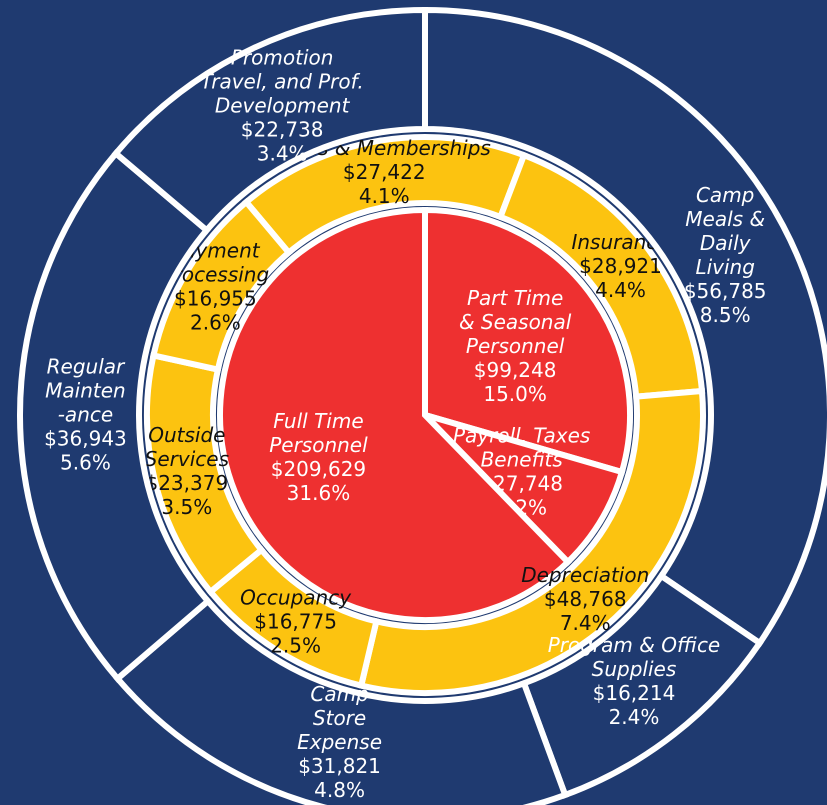 The image size is (827, 805). What do you see at coordinates (282, 153) in the screenshot?
I see `segment-label: 3.4%` at bounding box center [282, 153].